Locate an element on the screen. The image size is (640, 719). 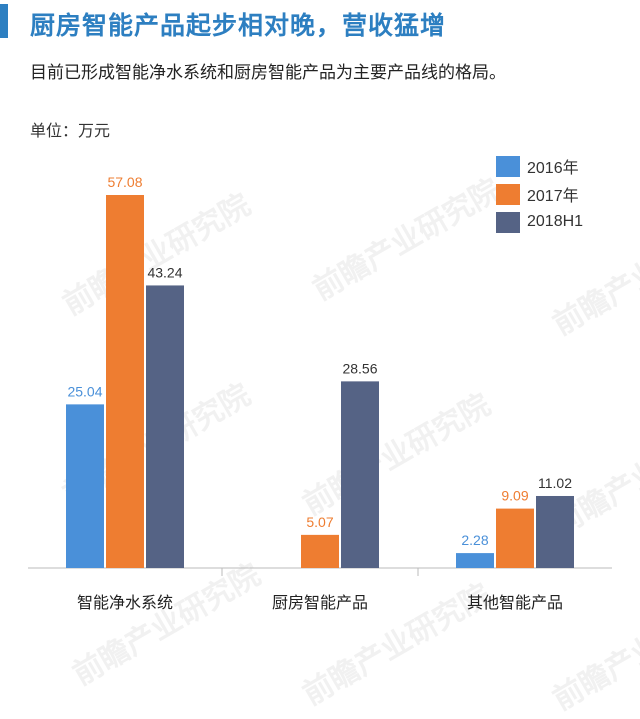
bar-2017年-智能净水系统 is located at coordinates (125, 381).